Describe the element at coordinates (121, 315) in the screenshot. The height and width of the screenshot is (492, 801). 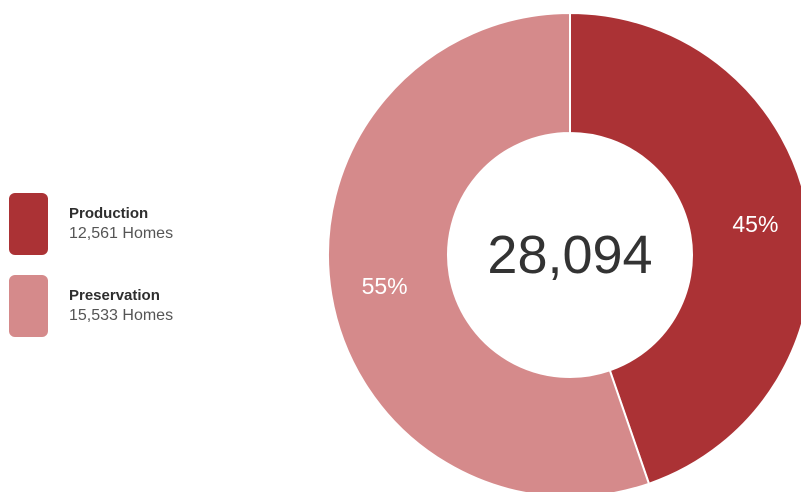
I see `legend-count-preservation: 15,533 Homes` at that location.